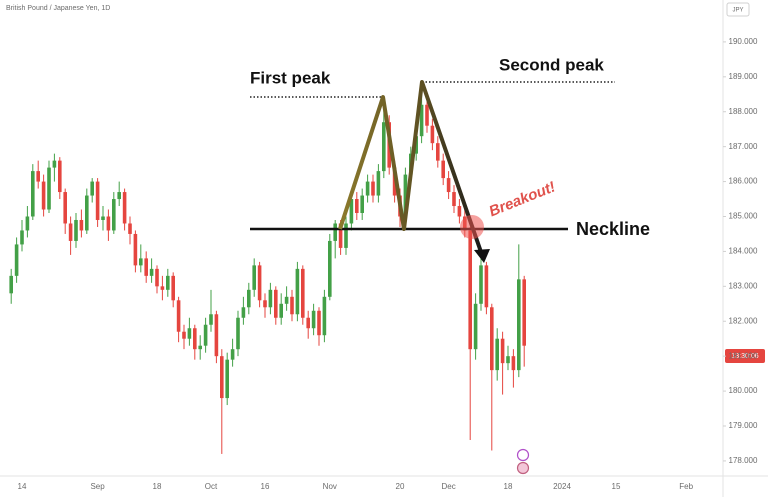  I want to click on currency-box, so click(738, 9).